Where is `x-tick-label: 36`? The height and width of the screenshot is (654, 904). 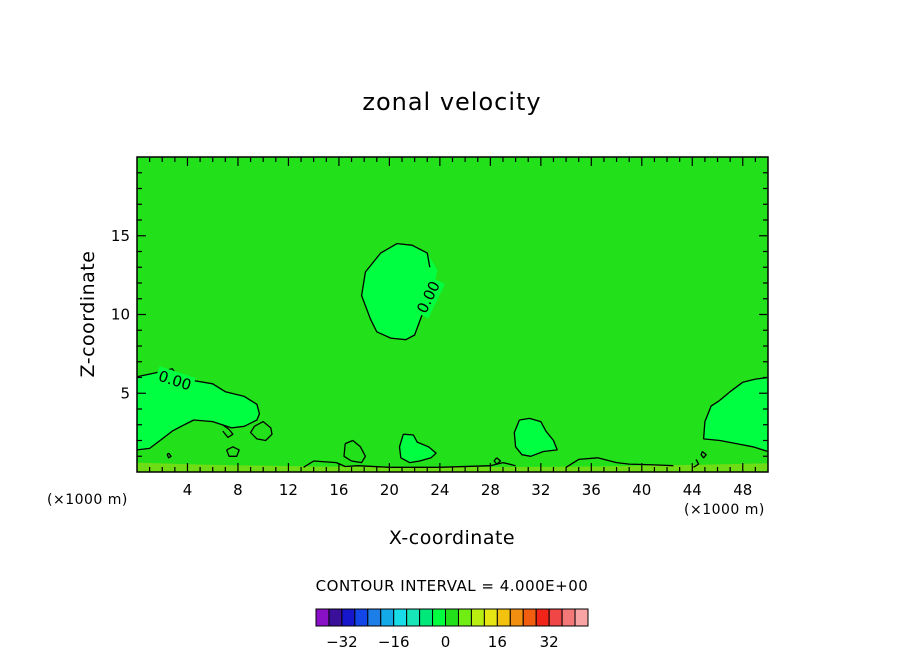 x-tick-label: 36 is located at coordinates (591, 490).